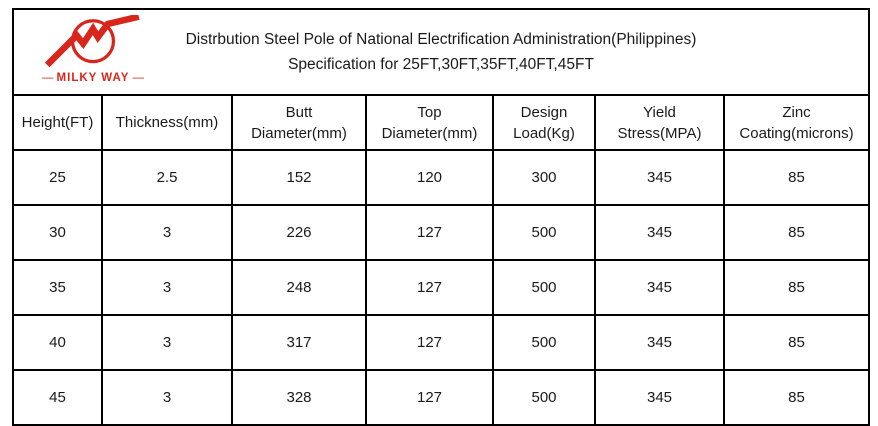  What do you see at coordinates (299, 177) in the screenshot?
I see `cell-butt-diameter: 152` at bounding box center [299, 177].